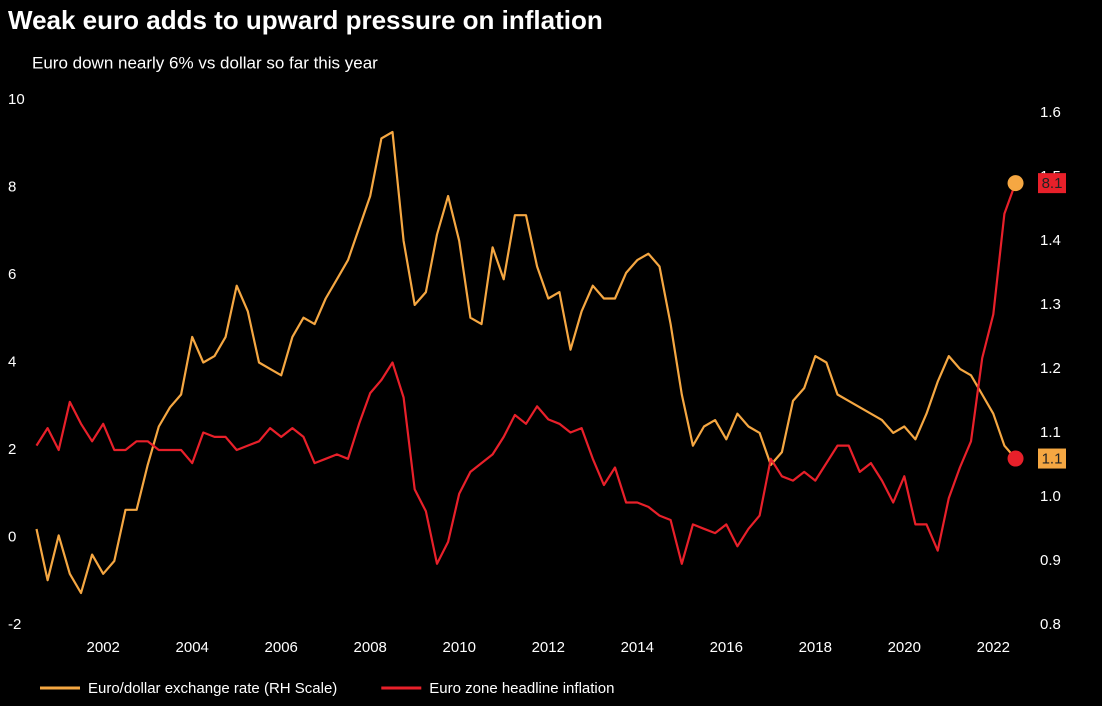 The width and height of the screenshot is (1102, 706). Describe the element at coordinates (993, 647) in the screenshot. I see `x-tick-label: 2022` at that location.